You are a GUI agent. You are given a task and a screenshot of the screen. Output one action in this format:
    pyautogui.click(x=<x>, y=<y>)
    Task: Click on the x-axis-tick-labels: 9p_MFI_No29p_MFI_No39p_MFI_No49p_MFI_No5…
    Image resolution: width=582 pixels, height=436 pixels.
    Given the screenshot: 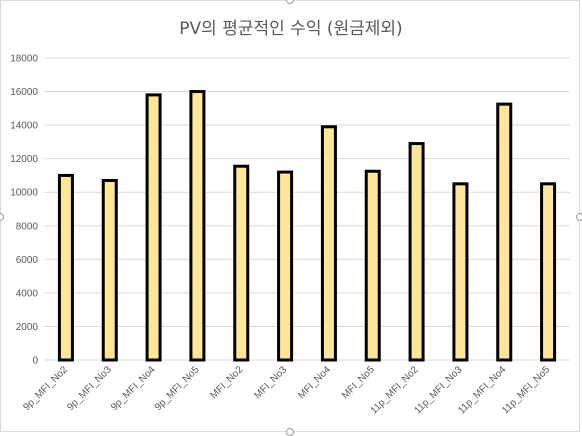 What is the action you would take?
    pyautogui.click(x=286, y=390)
    